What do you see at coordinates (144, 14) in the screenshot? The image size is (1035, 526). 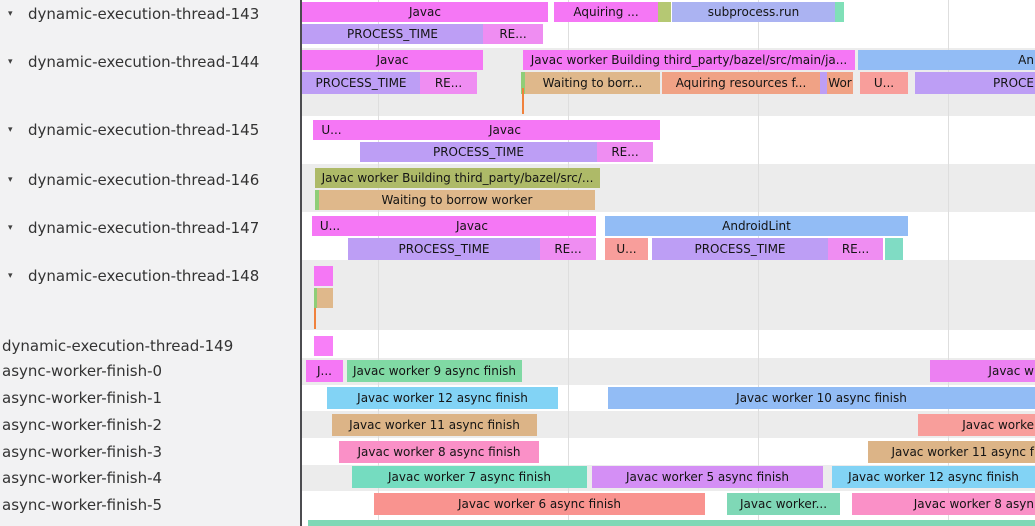 I see `track-name-label: dynamic-execution-thread-143` at bounding box center [144, 14].